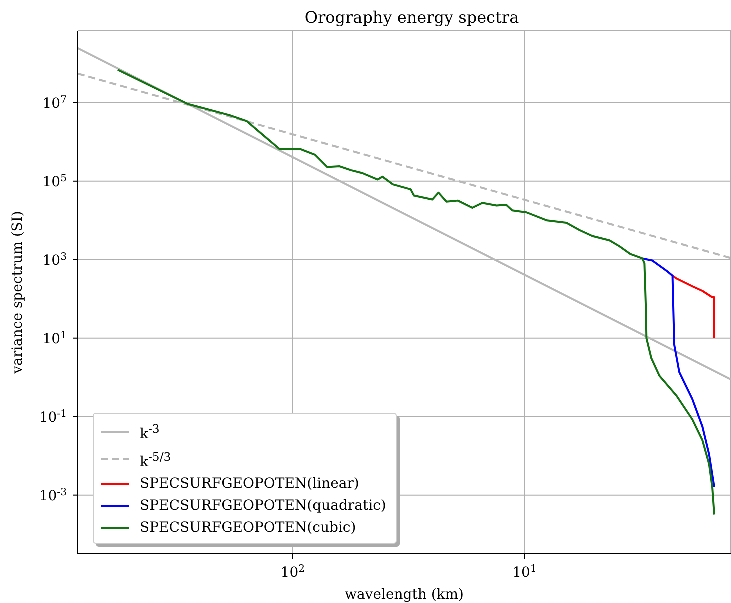  Describe the element at coordinates (250, 484) in the screenshot. I see `legend-label: SPECSURFGEOPOTEN(linear)` at that location.